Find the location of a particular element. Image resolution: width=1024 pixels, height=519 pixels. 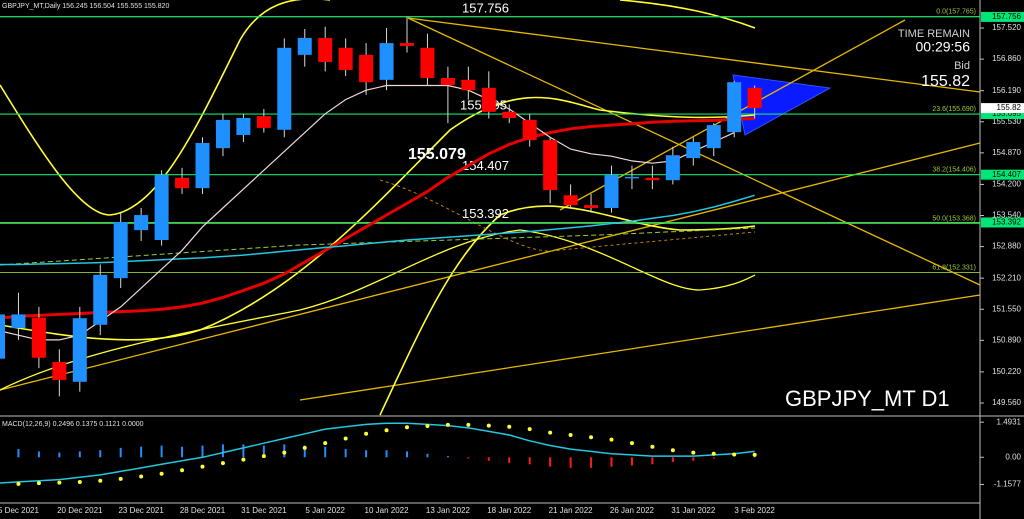

x-tick-label: 21 Jan 2022 is located at coordinates (571, 510).